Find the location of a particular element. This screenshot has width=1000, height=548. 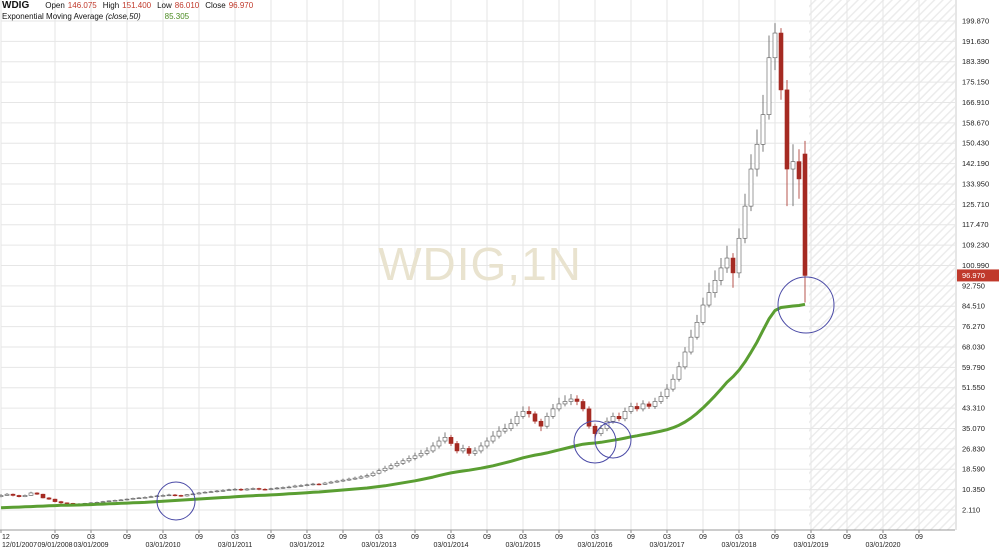

x-date-label: 03/01/2016 is located at coordinates (594, 545).